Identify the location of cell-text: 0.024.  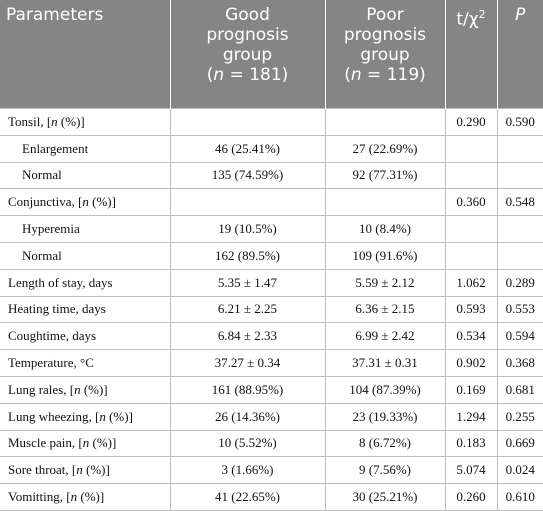
(520, 470).